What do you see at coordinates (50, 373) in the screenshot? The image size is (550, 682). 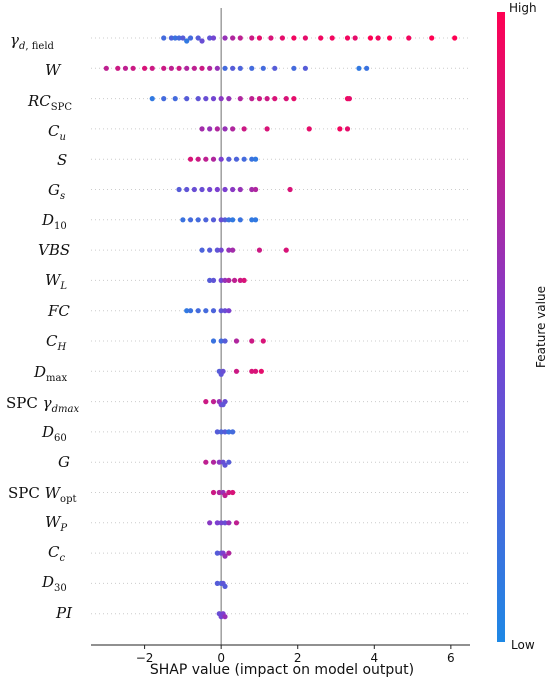 I see `feature-label-dmax: Dmax` at bounding box center [50, 373].